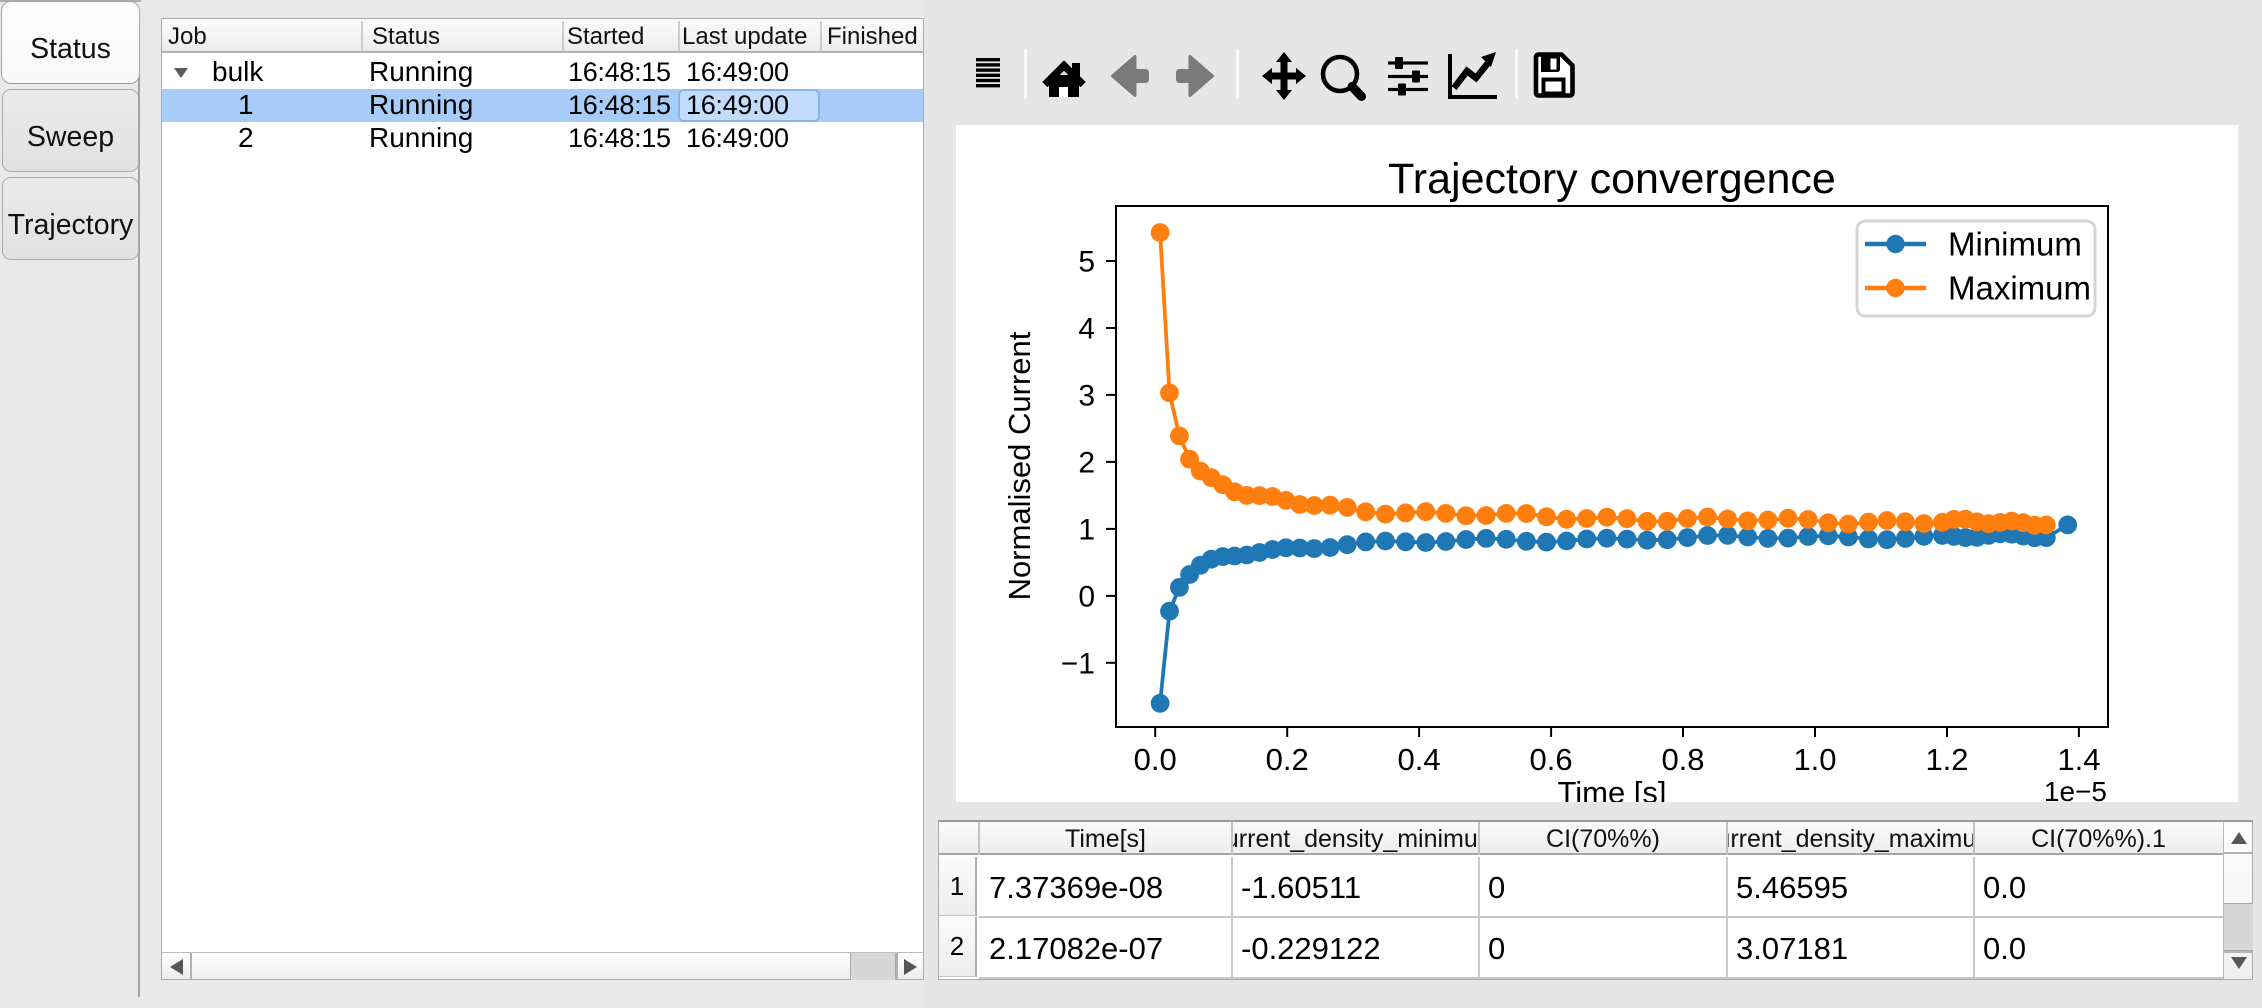  What do you see at coordinates (1551, 759) in the screenshot?
I see `svg-text: 0.6` at bounding box center [1551, 759].